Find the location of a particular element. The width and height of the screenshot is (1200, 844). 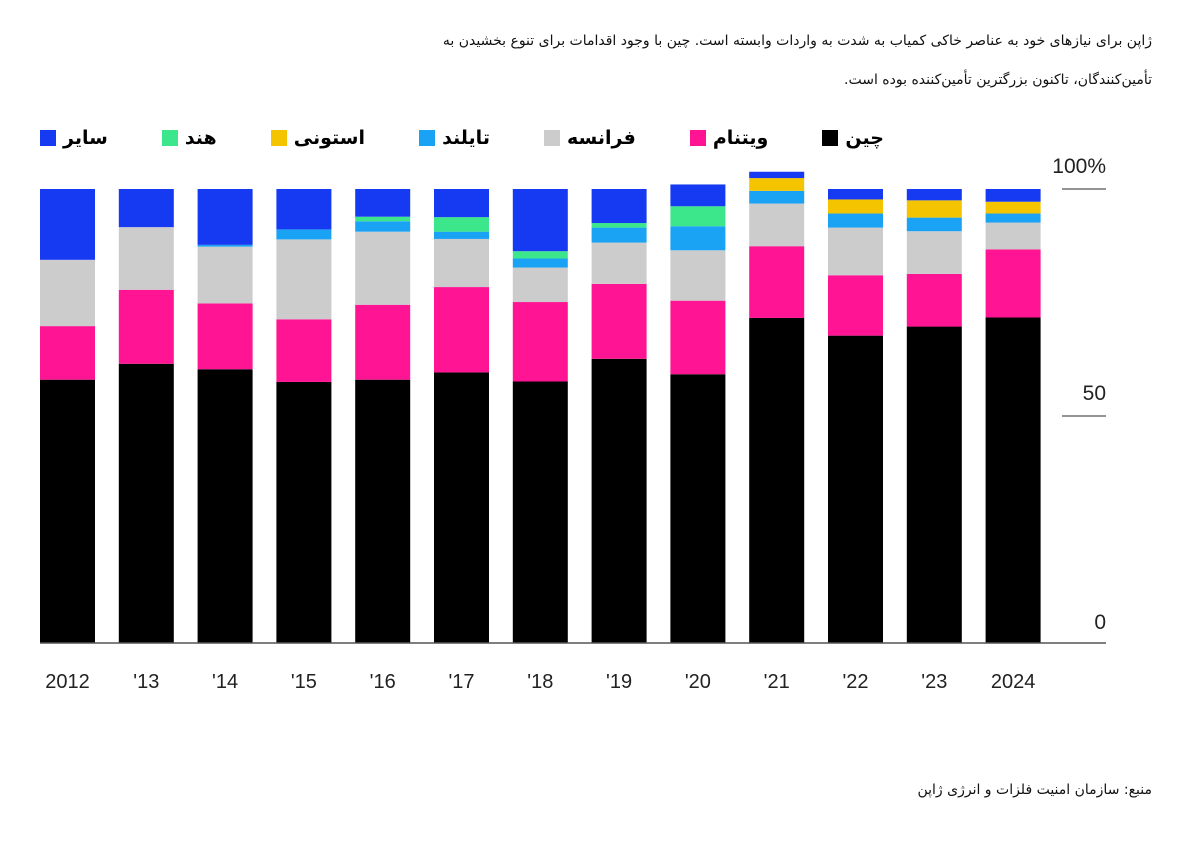

x-tick-label: '17 is located at coordinates (461, 682).